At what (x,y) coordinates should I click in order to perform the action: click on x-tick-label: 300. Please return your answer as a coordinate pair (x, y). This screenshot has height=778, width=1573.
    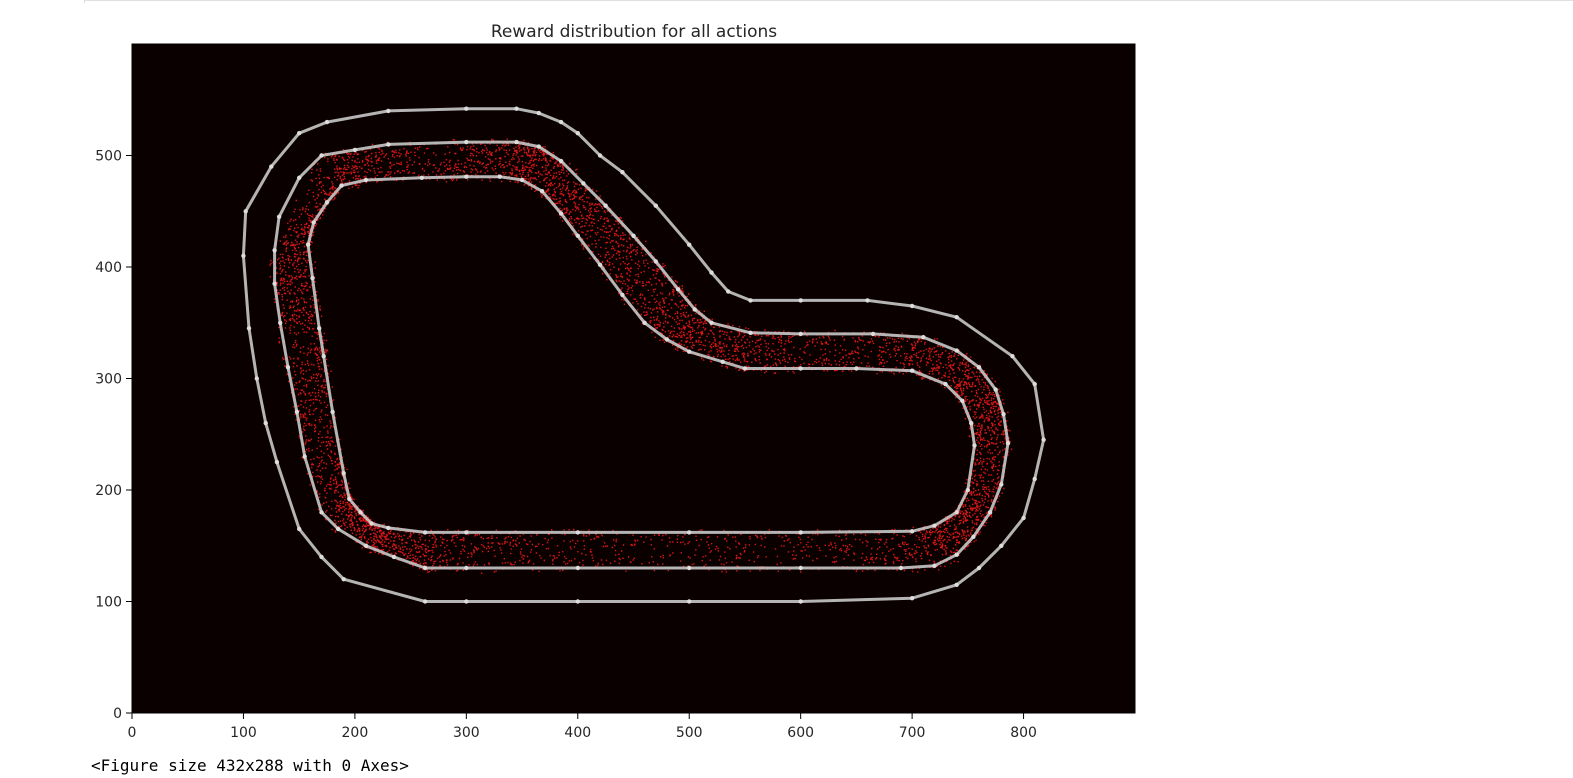
    Looking at the image, I should click on (466, 733).